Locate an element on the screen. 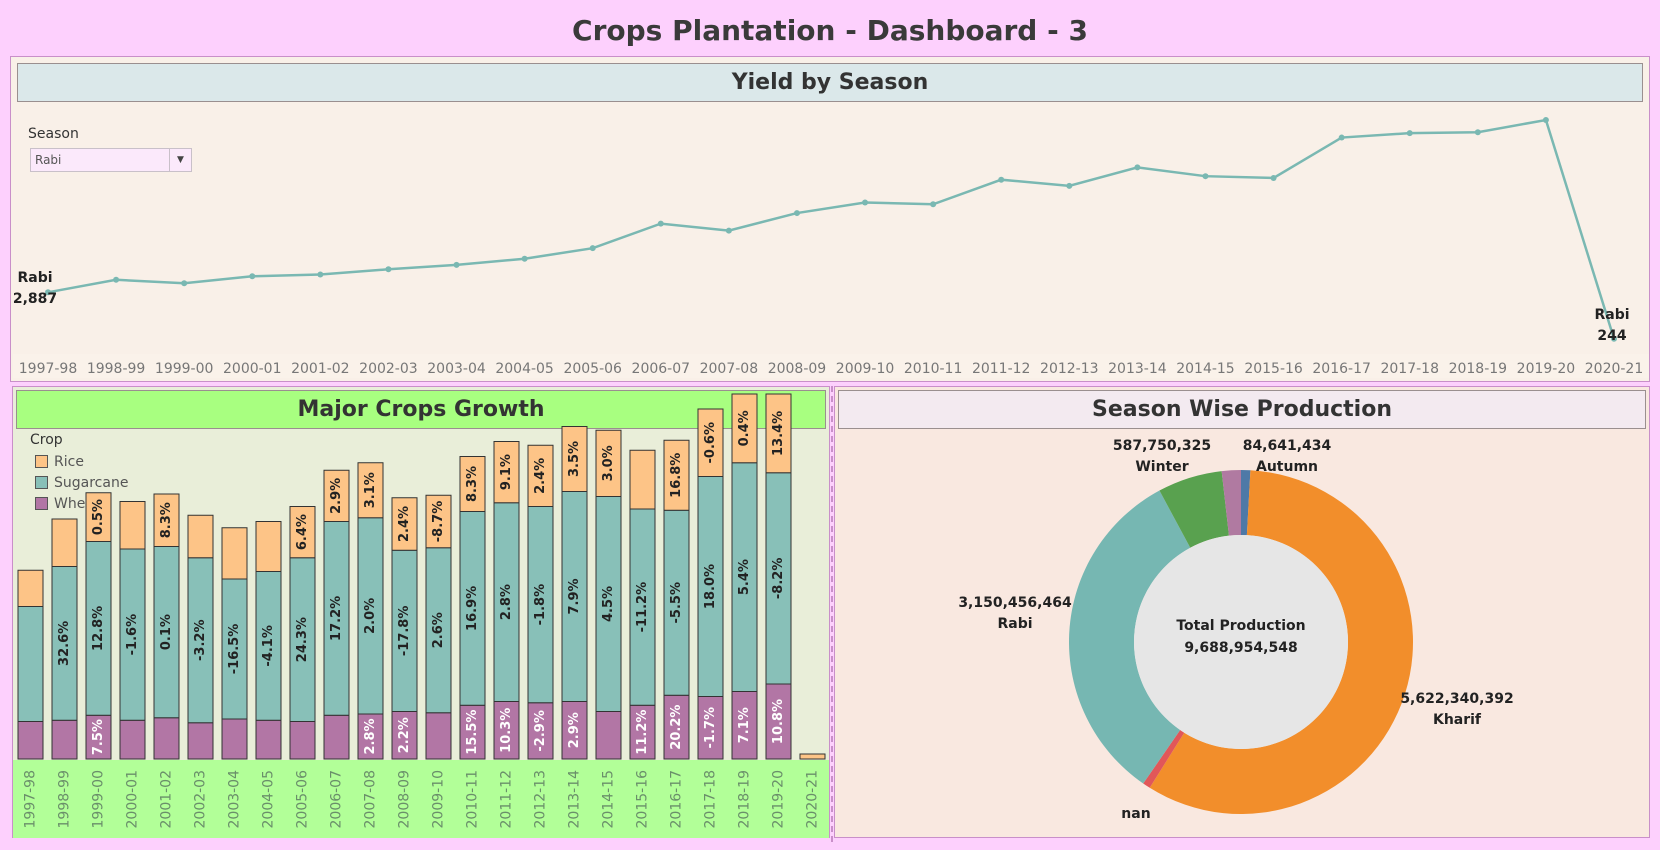  donut-slice-other is located at coordinates (1231, 503).